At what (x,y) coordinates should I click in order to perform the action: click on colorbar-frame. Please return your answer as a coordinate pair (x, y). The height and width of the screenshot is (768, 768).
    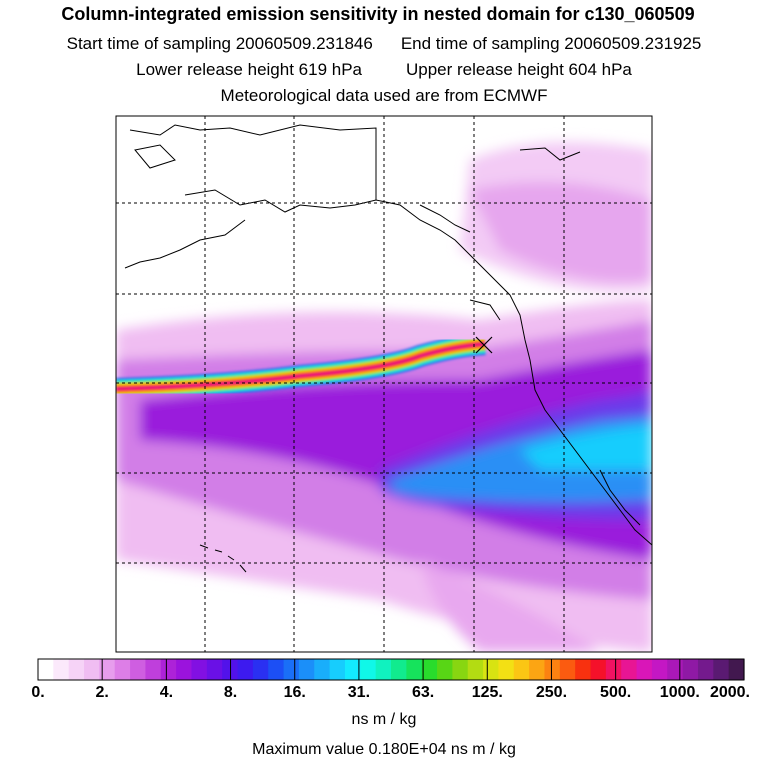
    Looking at the image, I should click on (391, 669).